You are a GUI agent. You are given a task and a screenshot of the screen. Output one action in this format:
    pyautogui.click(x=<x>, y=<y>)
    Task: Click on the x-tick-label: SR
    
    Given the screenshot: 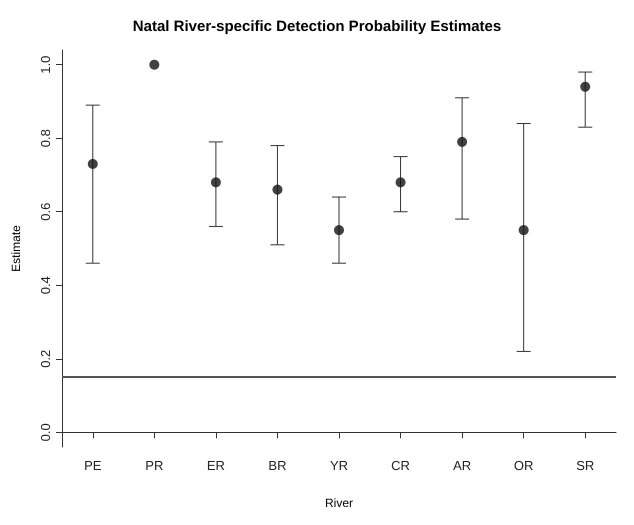 What is the action you would take?
    pyautogui.click(x=585, y=465)
    